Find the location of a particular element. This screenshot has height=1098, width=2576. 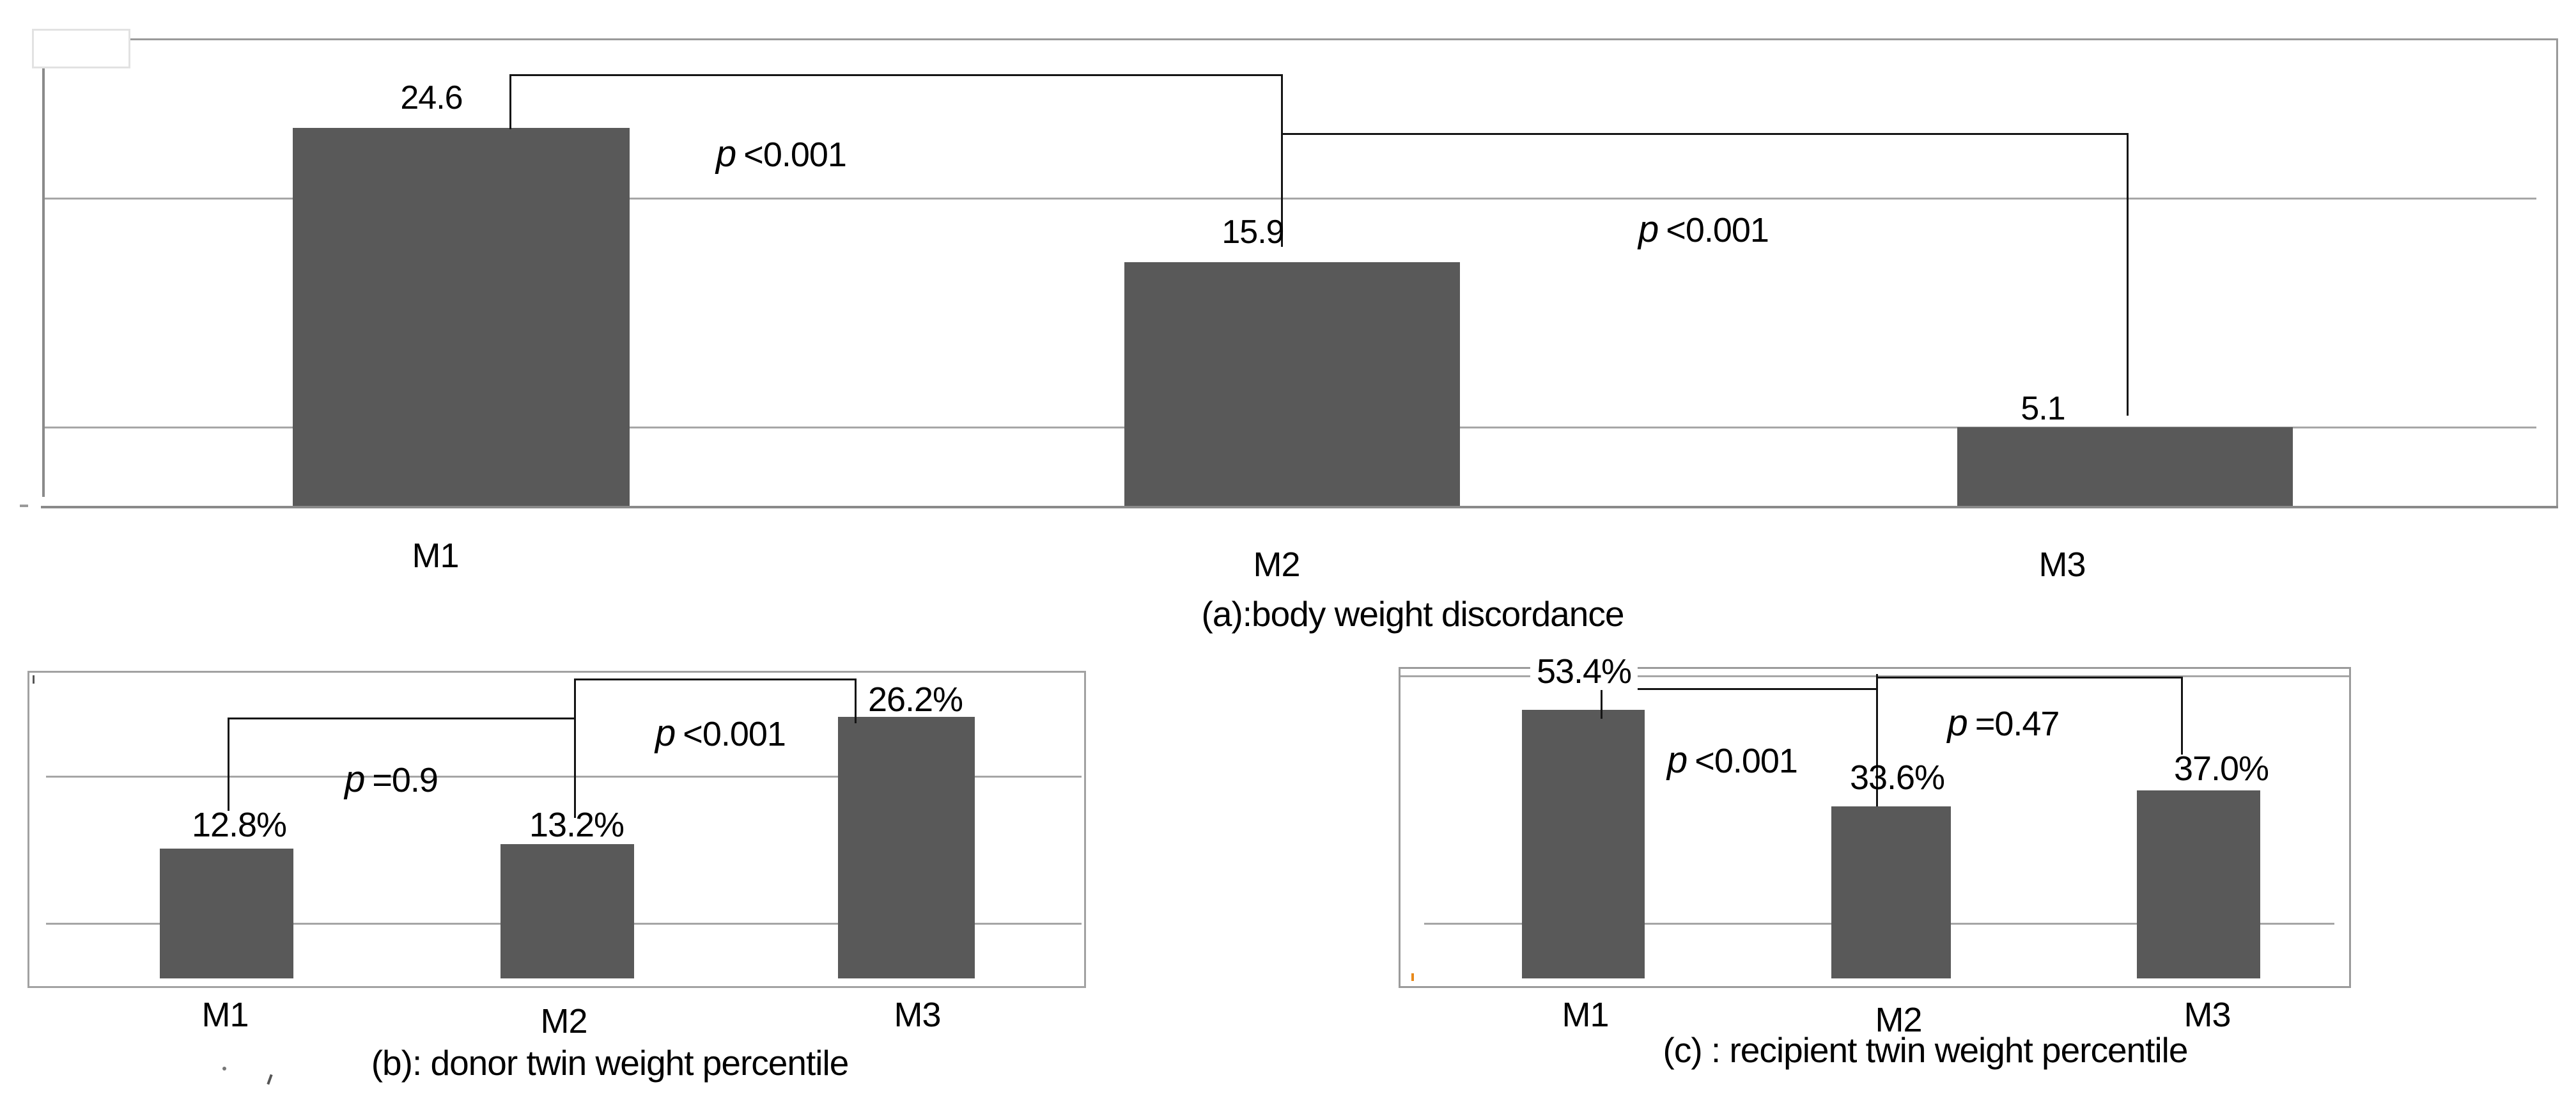

bar-a-m2 is located at coordinates (1292, 384).